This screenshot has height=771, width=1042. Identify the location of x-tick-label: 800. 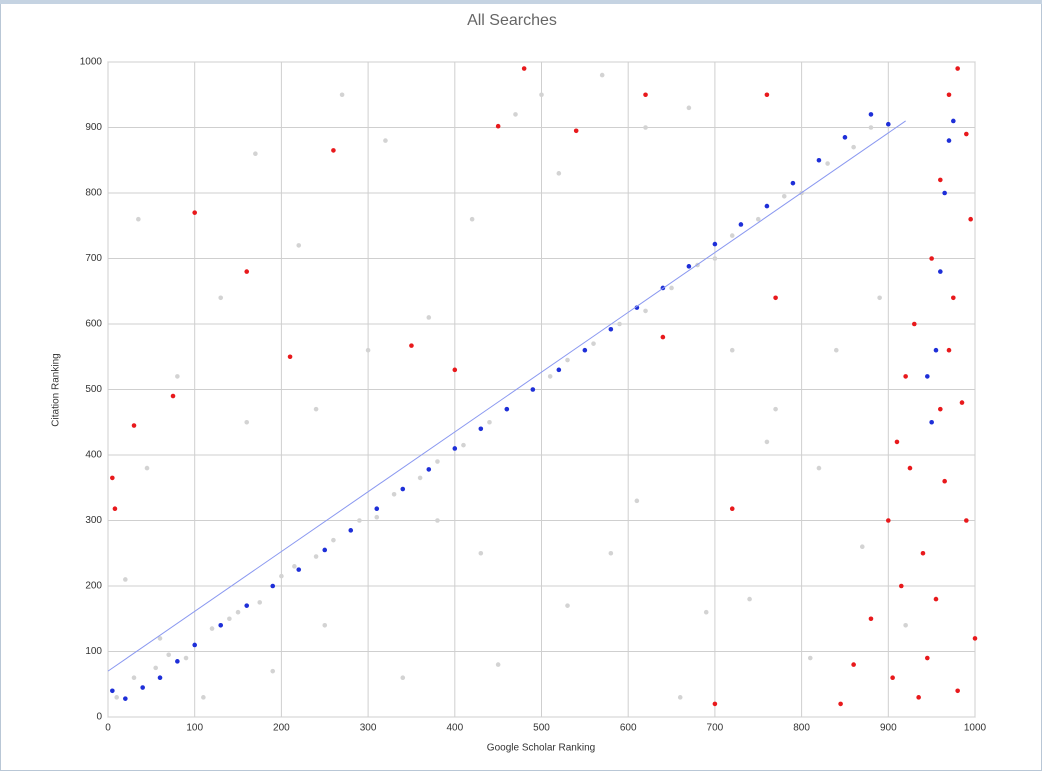
(801, 728).